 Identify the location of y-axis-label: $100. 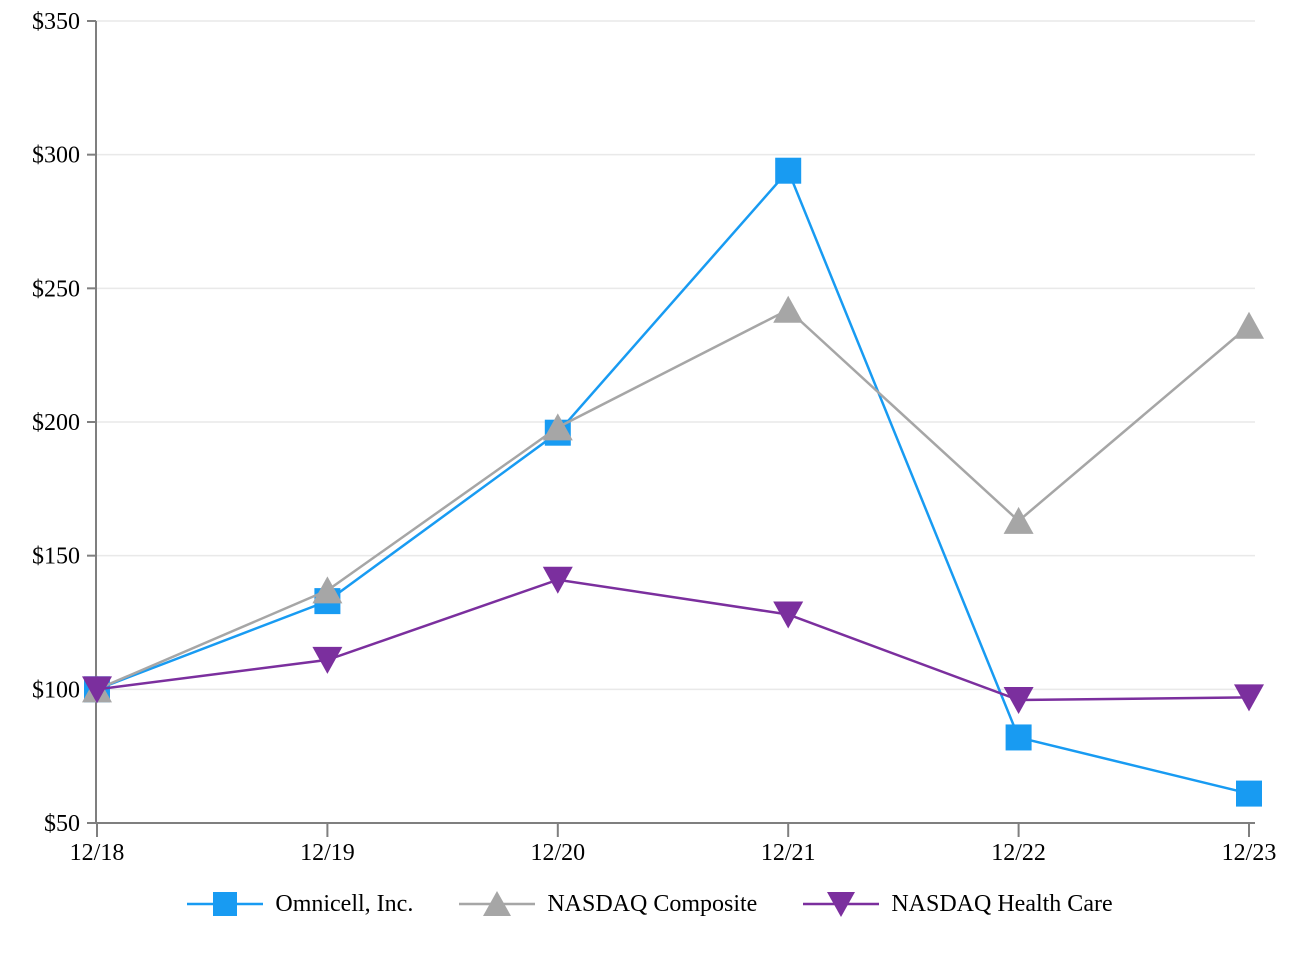
(56, 690).